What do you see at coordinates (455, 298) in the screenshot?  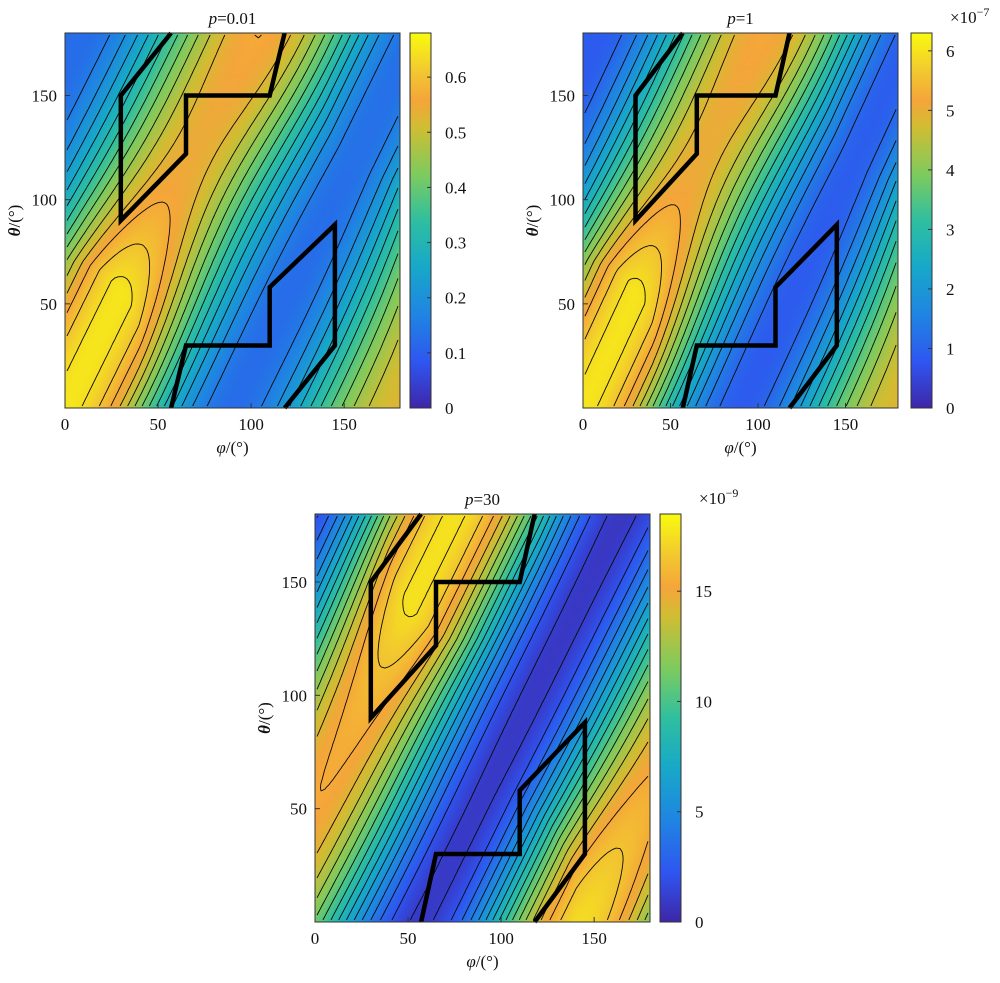 I see `colorbar-tick-label: 0.2` at bounding box center [455, 298].